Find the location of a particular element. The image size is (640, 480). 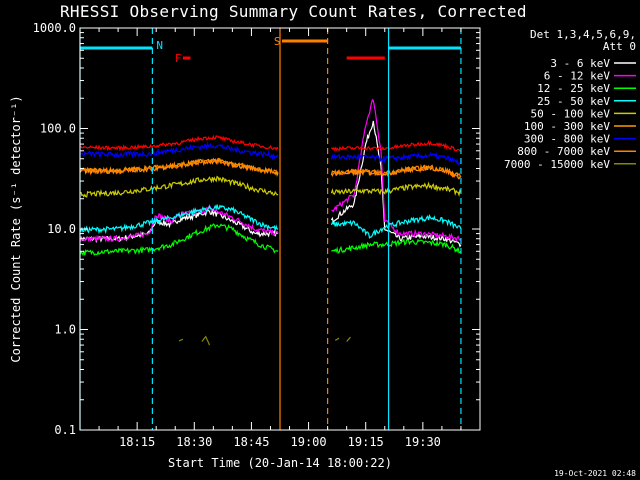

y-tick-label-2: 10.0 is located at coordinates (61, 229).